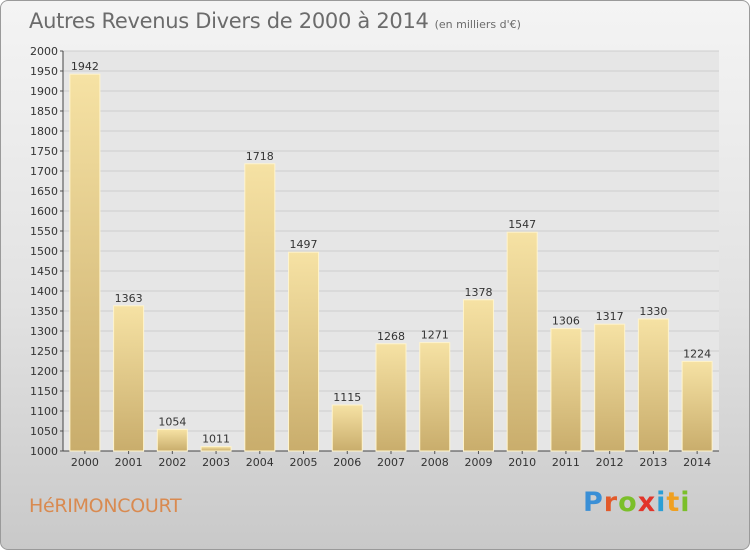 This screenshot has width=750, height=550. Describe the element at coordinates (44, 251) in the screenshot. I see `y-tick-label: 1500` at that location.